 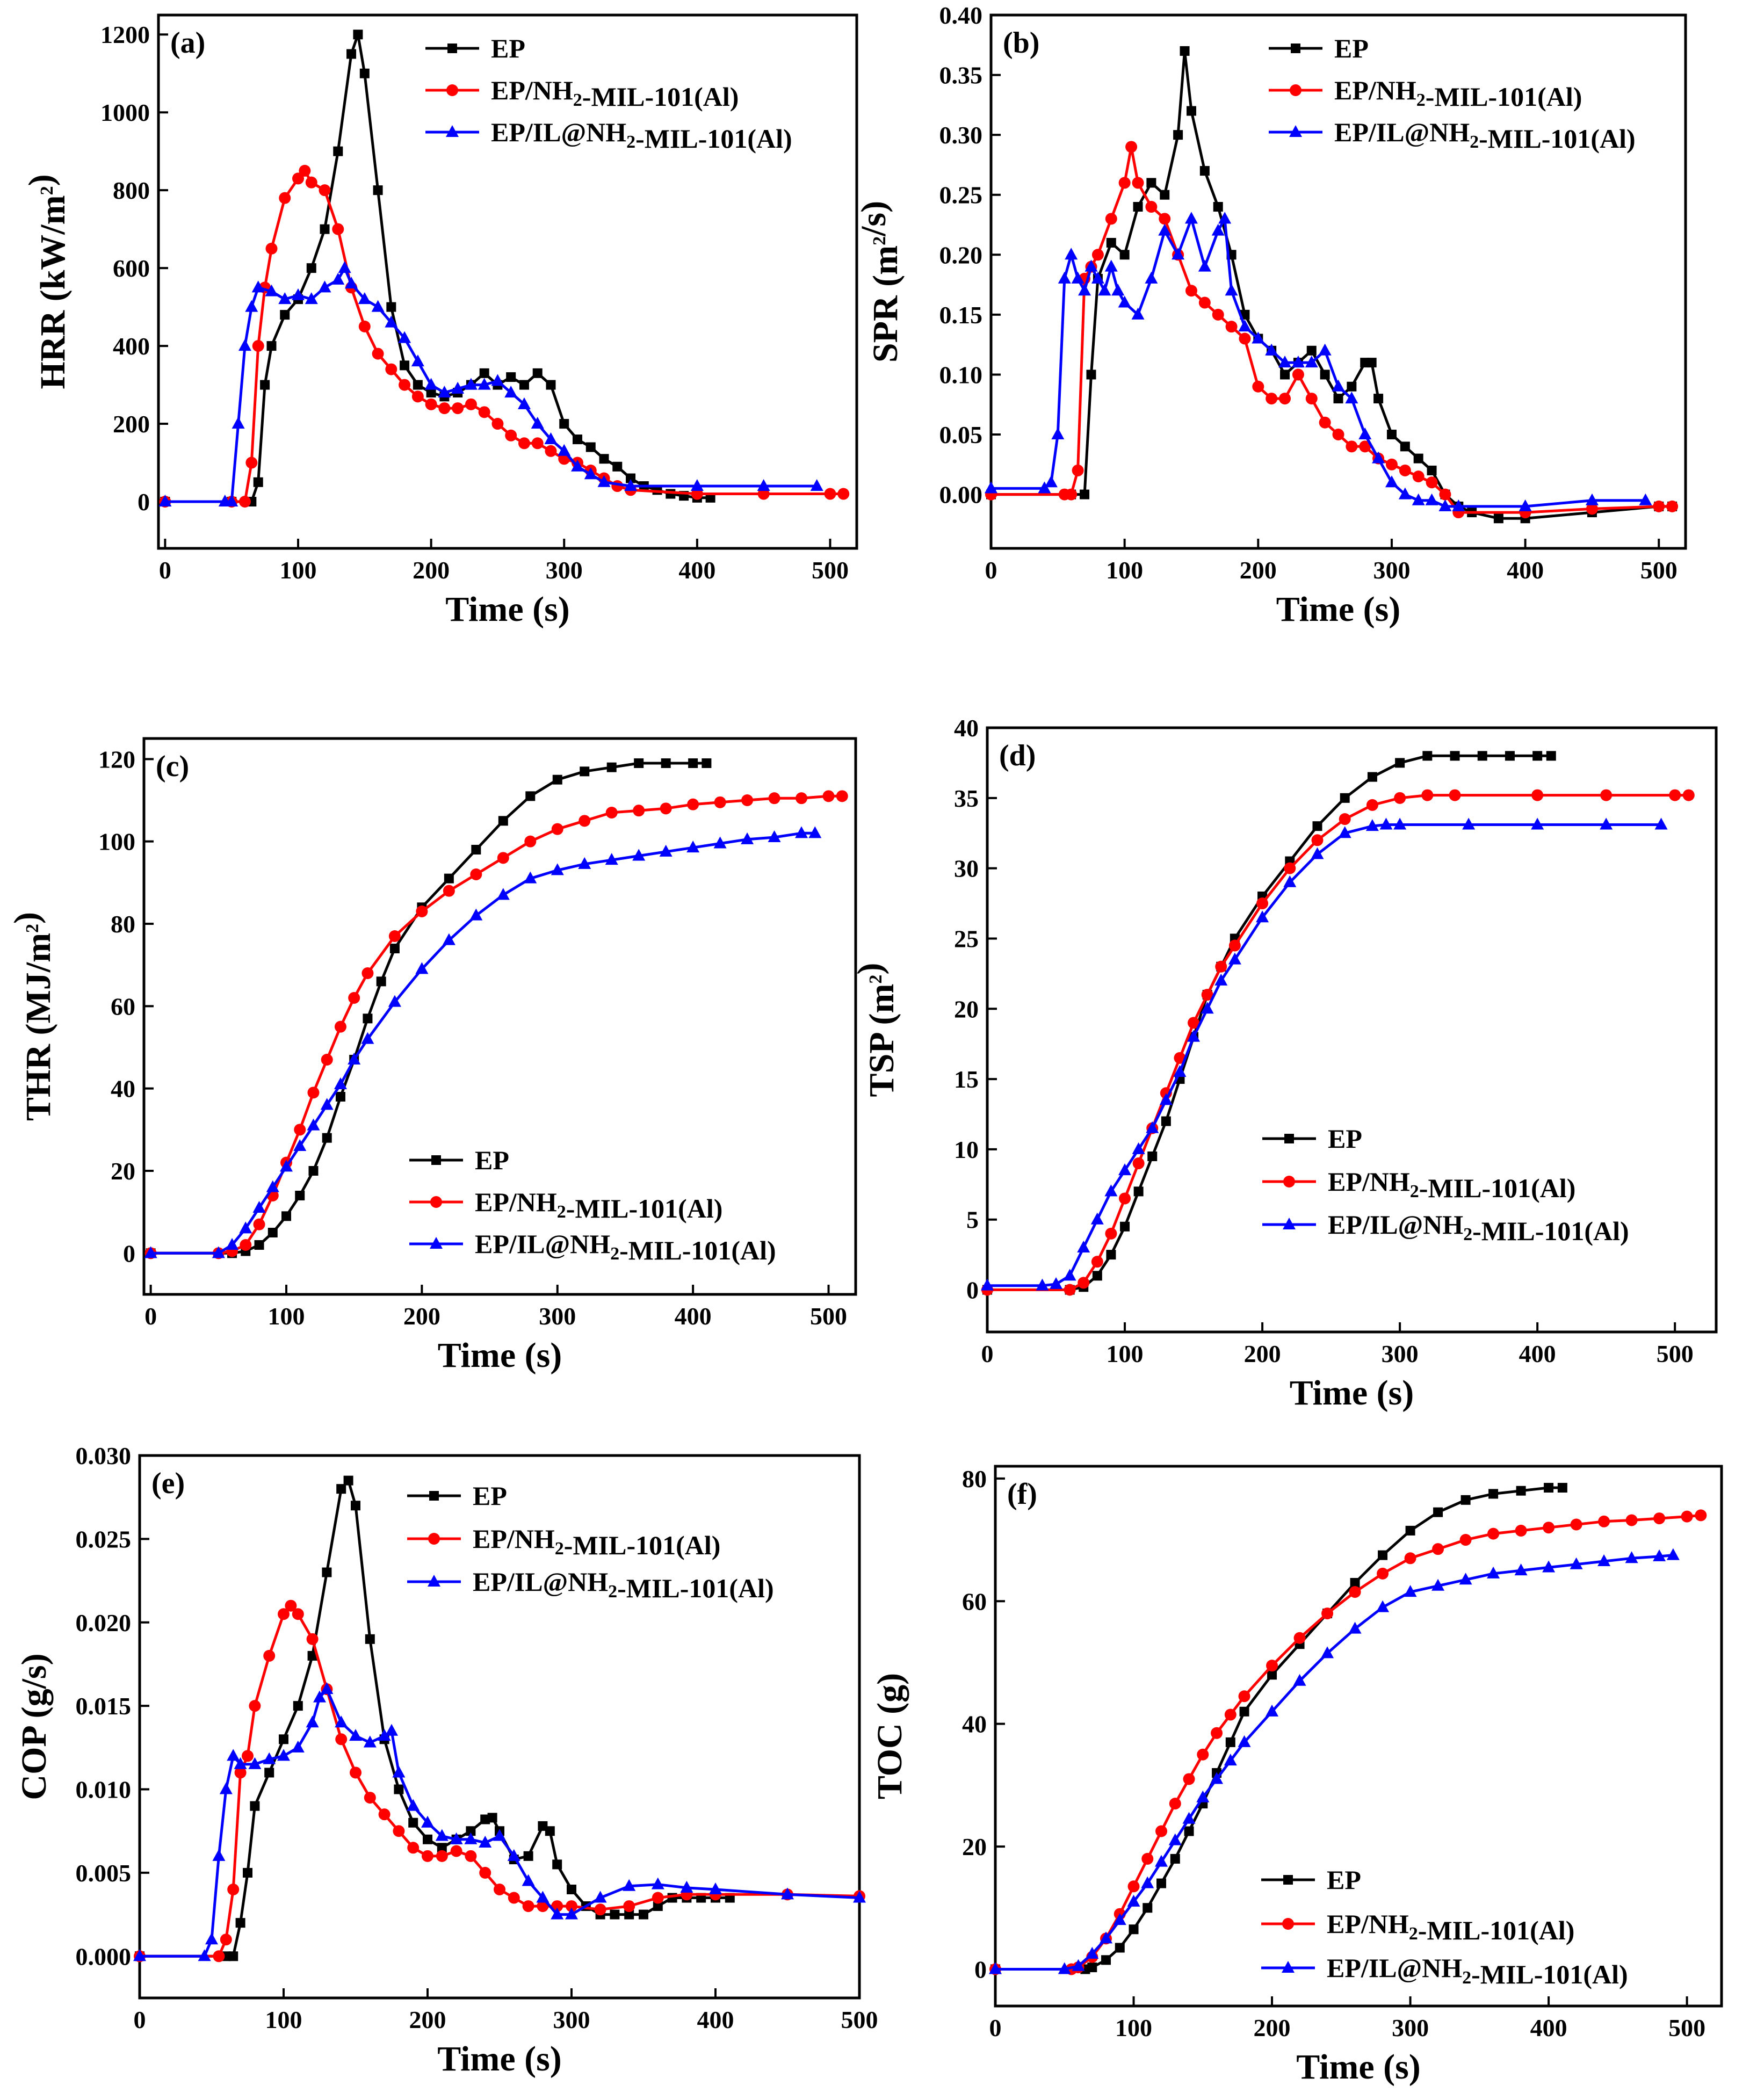 What do you see at coordinates (104, 1790) in the screenshot?
I see `y-tick-label-e-2: 0.010` at bounding box center [104, 1790].